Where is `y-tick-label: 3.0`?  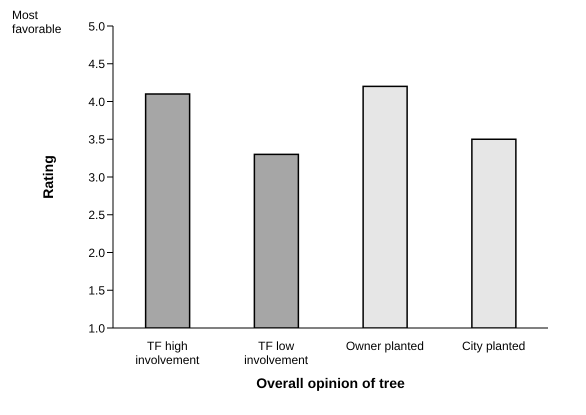 y-tick-label: 3.0 is located at coordinates (97, 177).